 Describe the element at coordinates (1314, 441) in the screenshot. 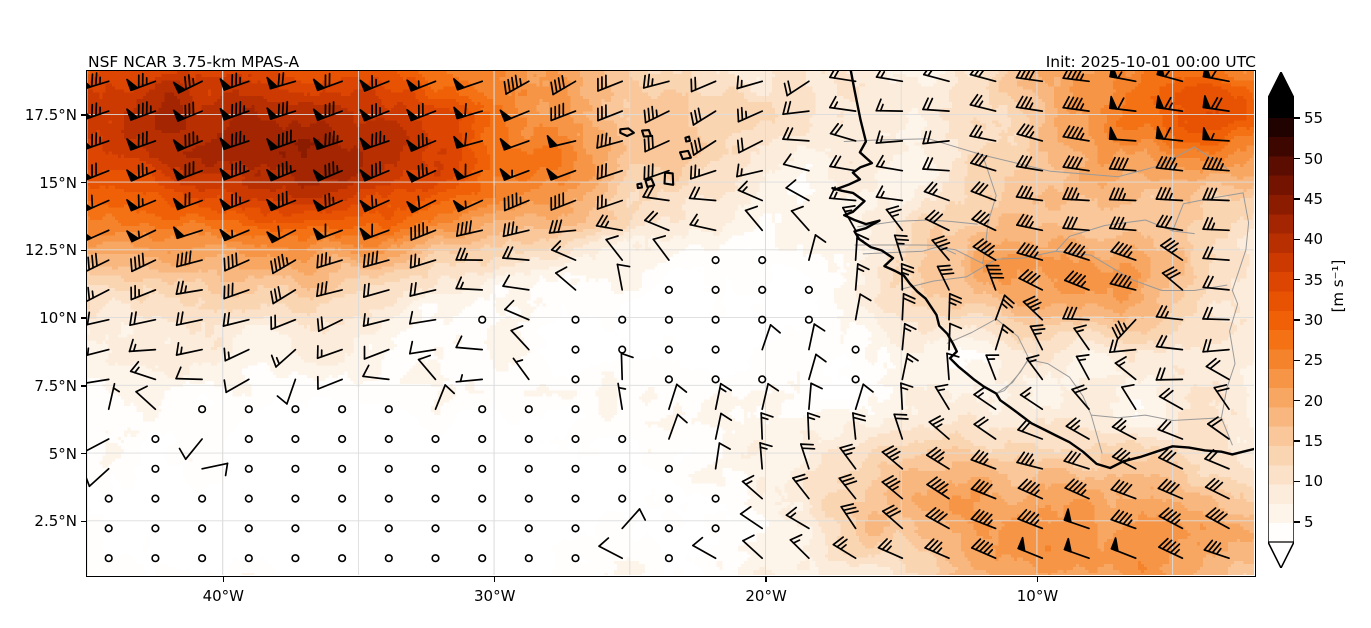

I see `colorbar-tick-label-2: 15` at that location.